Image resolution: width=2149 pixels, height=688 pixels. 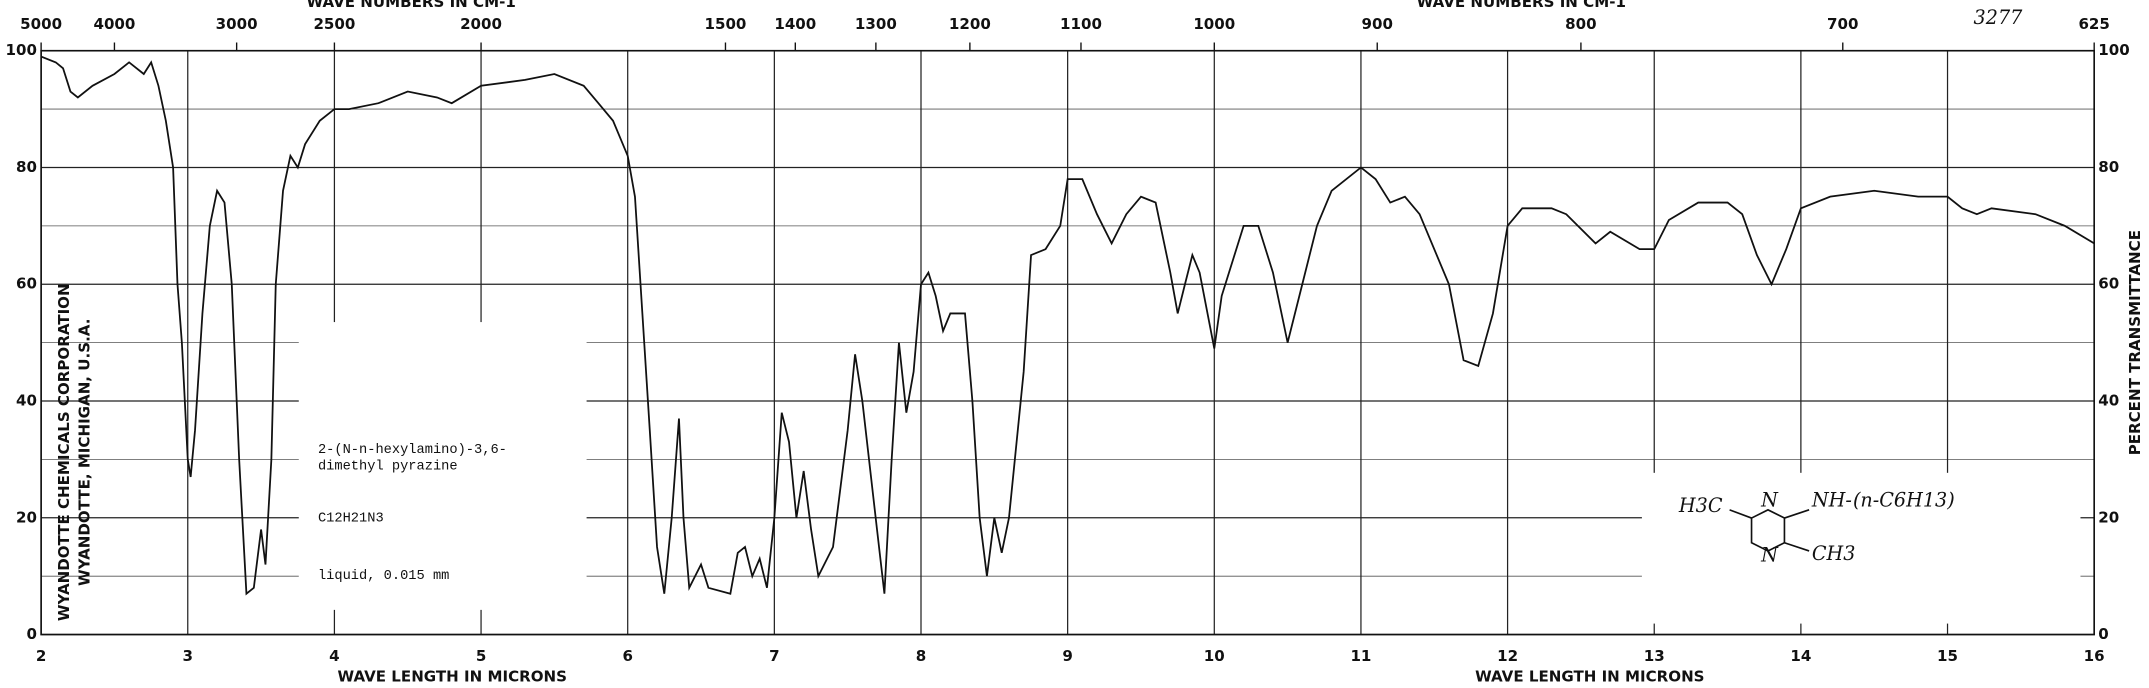 I want to click on structure: H3C N N NH- (n-C6H13) CH3, so click(x=1816, y=528).